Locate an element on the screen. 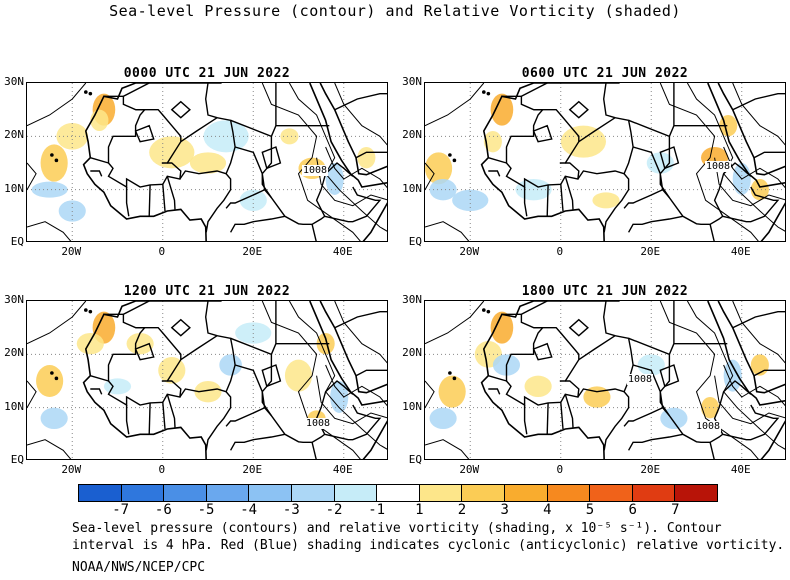 This screenshot has width=790, height=580. panel-time-title: 0000 UTC 21 JUN 2022 is located at coordinates (207, 73).